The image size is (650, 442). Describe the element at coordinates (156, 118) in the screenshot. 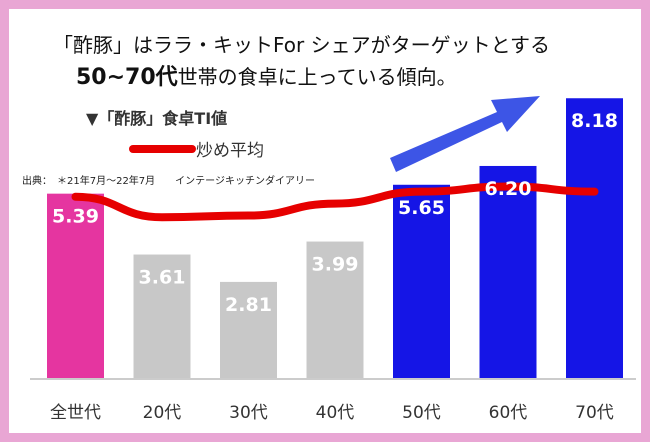

I see `legend-bar-label: ▼「酢豚」食卓TI値` at that location.